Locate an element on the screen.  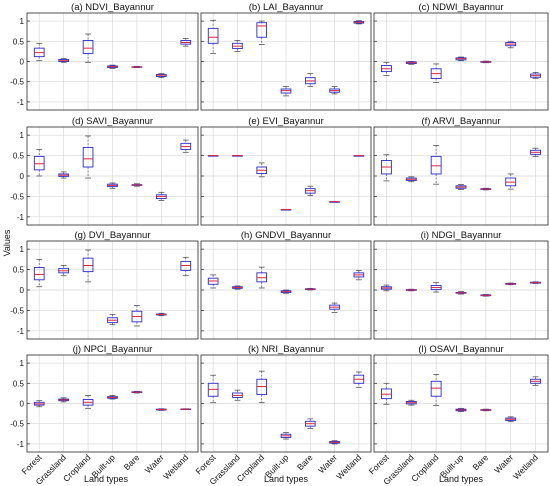
panel: (d) SAVI_Bayannur 1 0.5 0 -0.5 -1 is located at coordinates (104, 171).